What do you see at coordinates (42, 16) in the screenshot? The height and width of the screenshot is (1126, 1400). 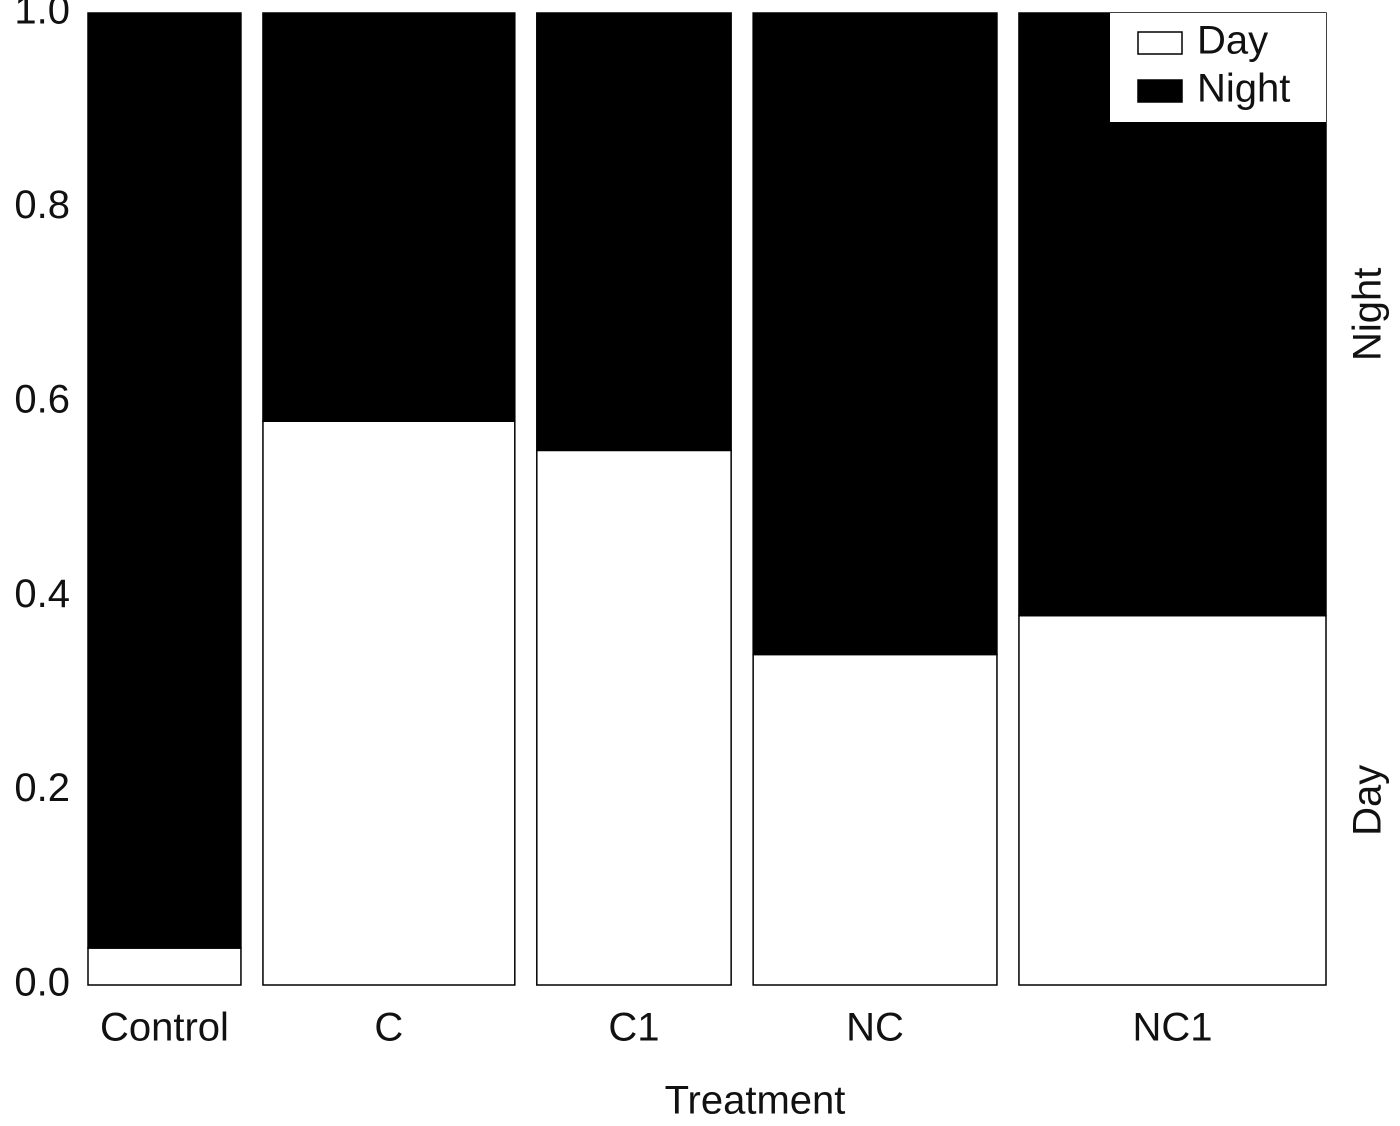 I see `y-tick-label: 1.0` at bounding box center [42, 16].